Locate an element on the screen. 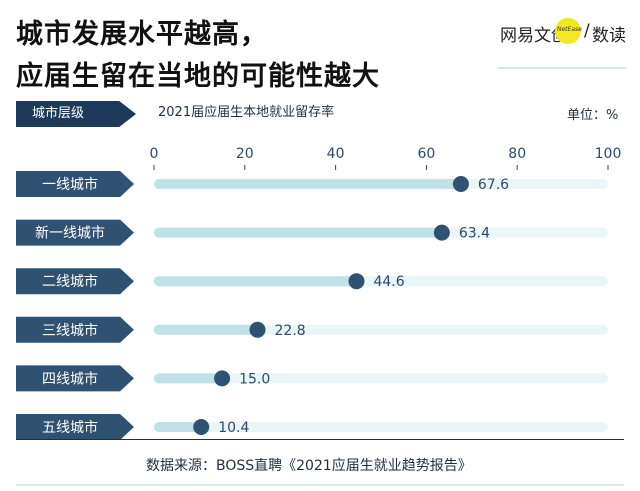  x-tick-label: 100 is located at coordinates (608, 154).